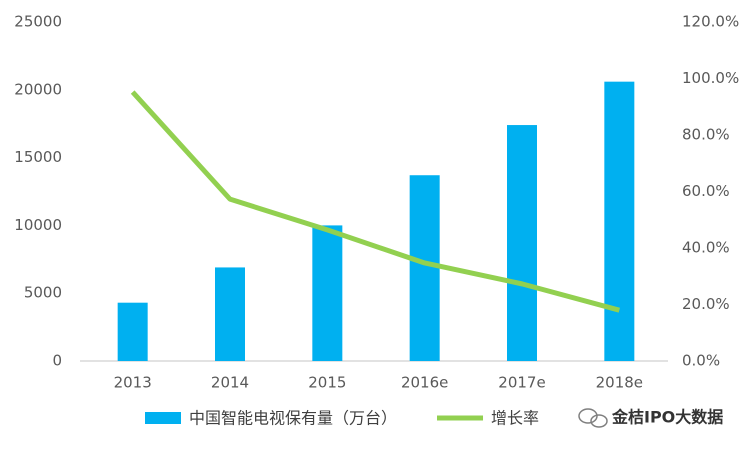  I want to click on watermark-icon, so click(593, 418).